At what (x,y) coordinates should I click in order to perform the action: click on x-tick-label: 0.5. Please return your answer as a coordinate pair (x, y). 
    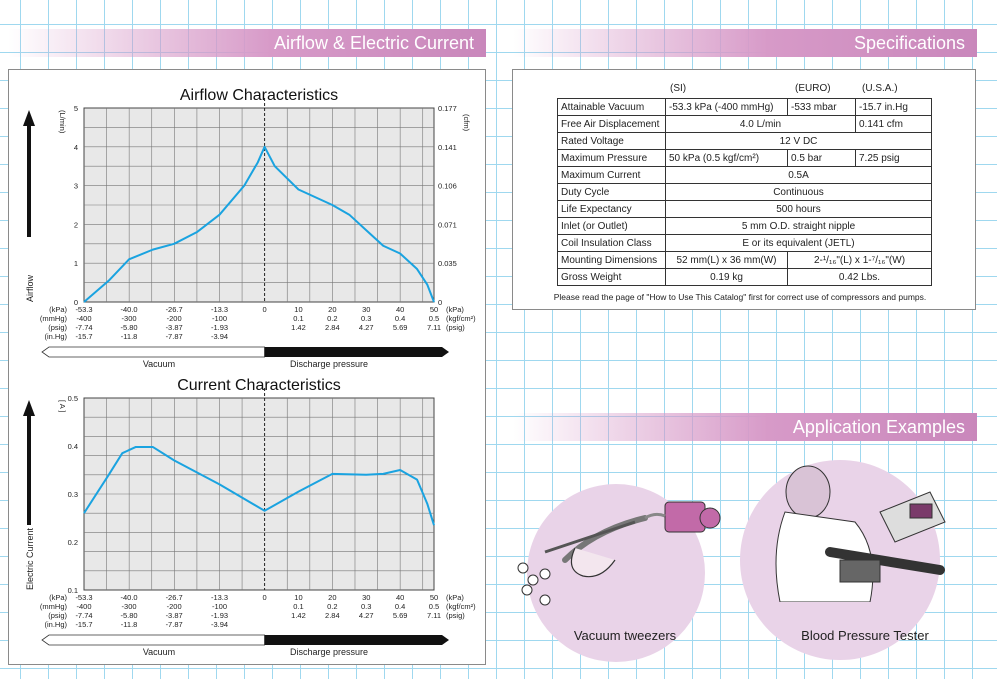
    Looking at the image, I should click on (434, 606).